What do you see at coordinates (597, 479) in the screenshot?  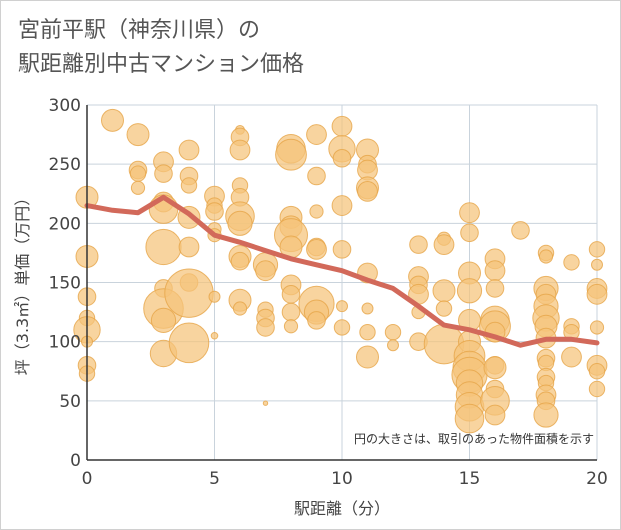 I see `x-tick-label: 20` at bounding box center [597, 479].